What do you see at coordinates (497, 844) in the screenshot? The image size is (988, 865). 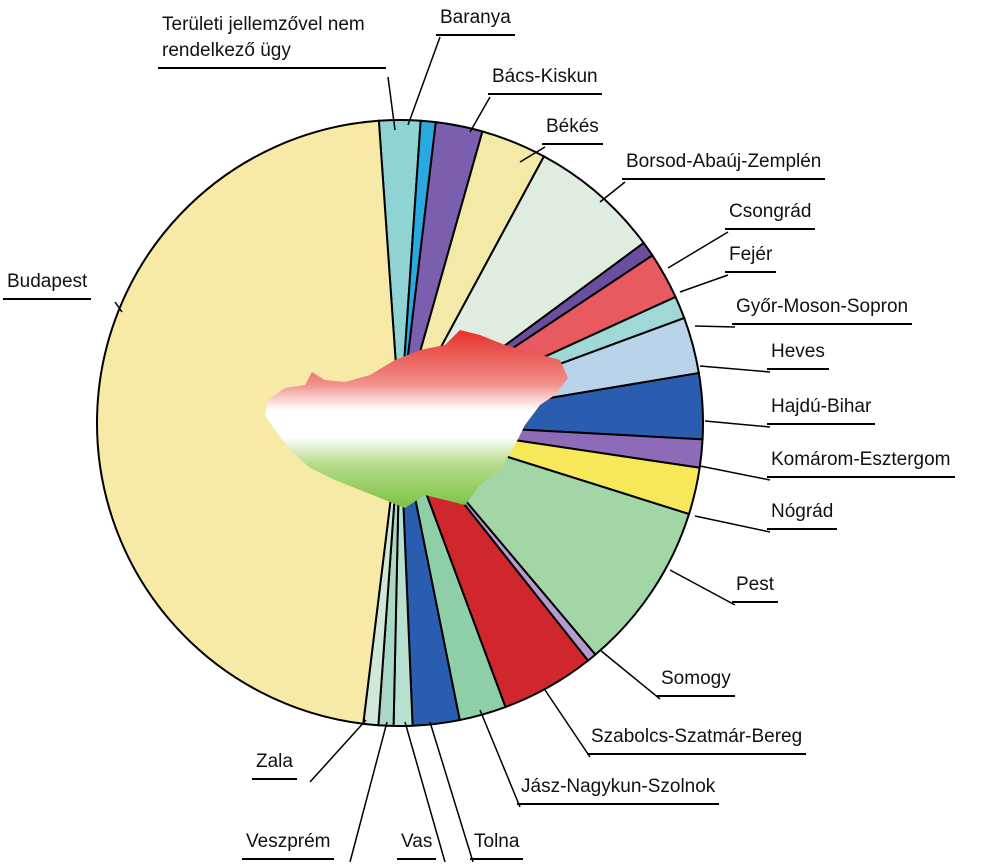 I see `slice-label: Tolna` at bounding box center [497, 844].